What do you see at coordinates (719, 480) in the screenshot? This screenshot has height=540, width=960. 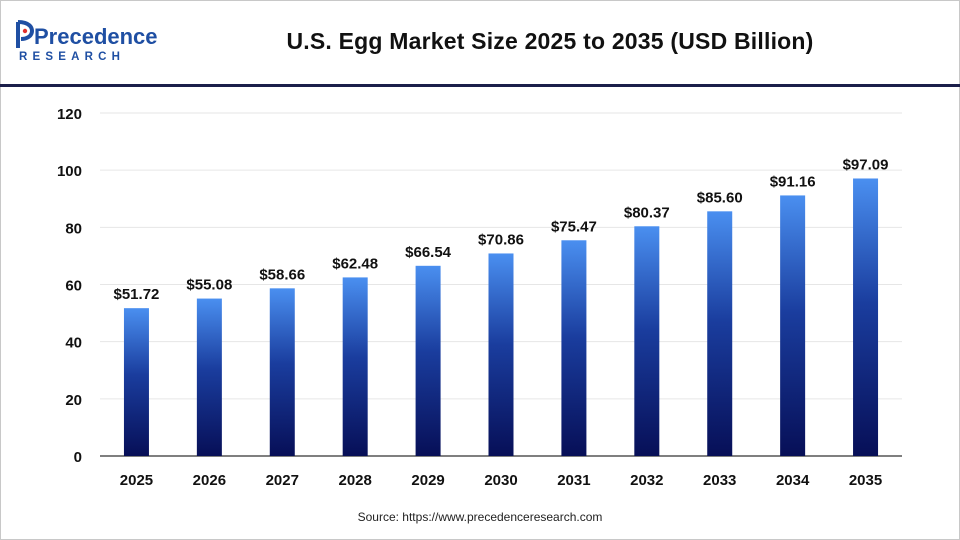 I see `x-tick-label-2033: 2033` at bounding box center [719, 480].